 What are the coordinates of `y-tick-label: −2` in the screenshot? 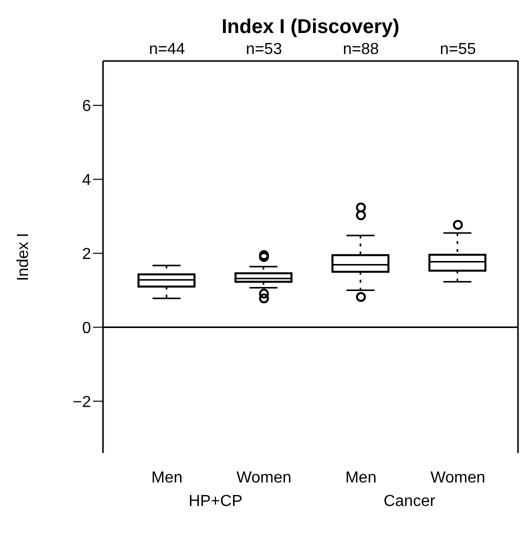 It's located at (82, 402).